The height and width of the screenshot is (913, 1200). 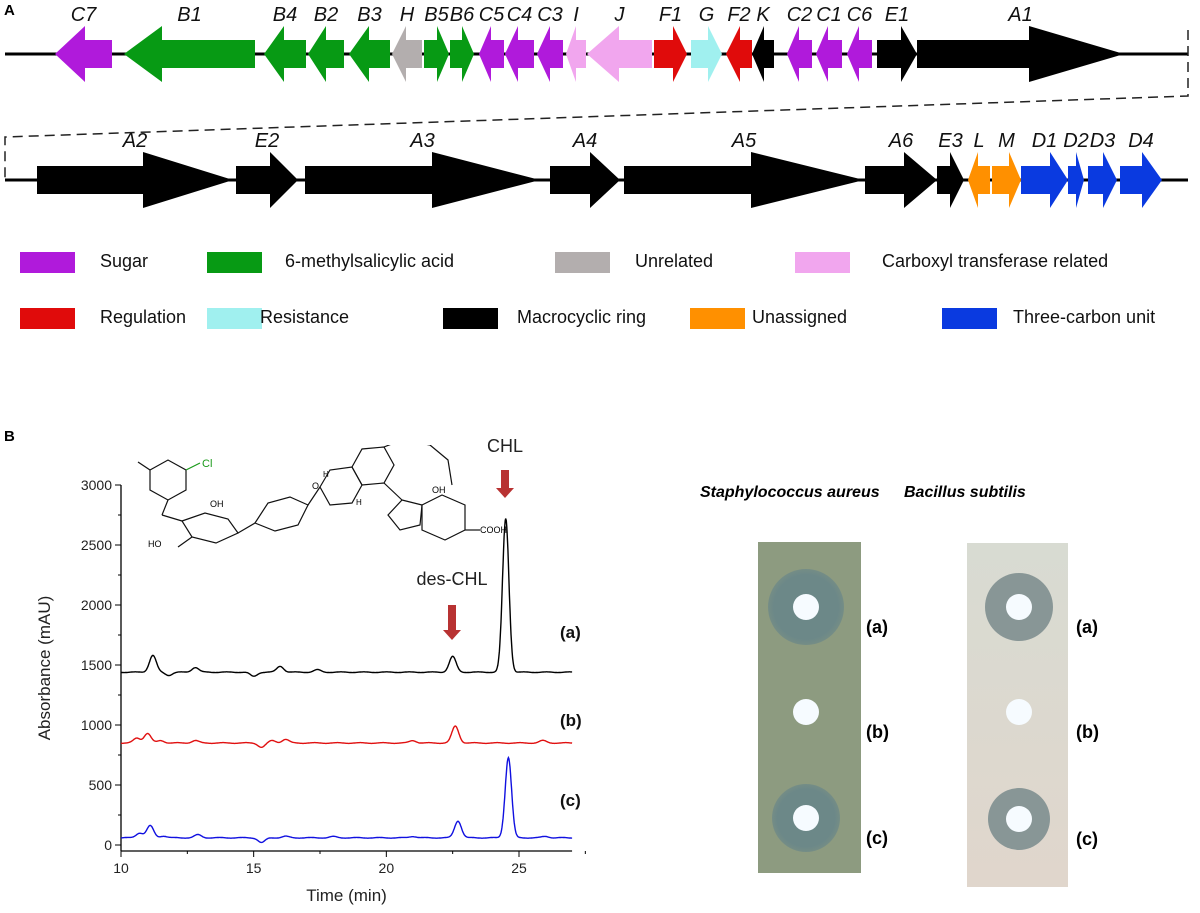 What do you see at coordinates (492, 15) in the screenshot?
I see `gene-label-C5: C5` at bounding box center [492, 15].